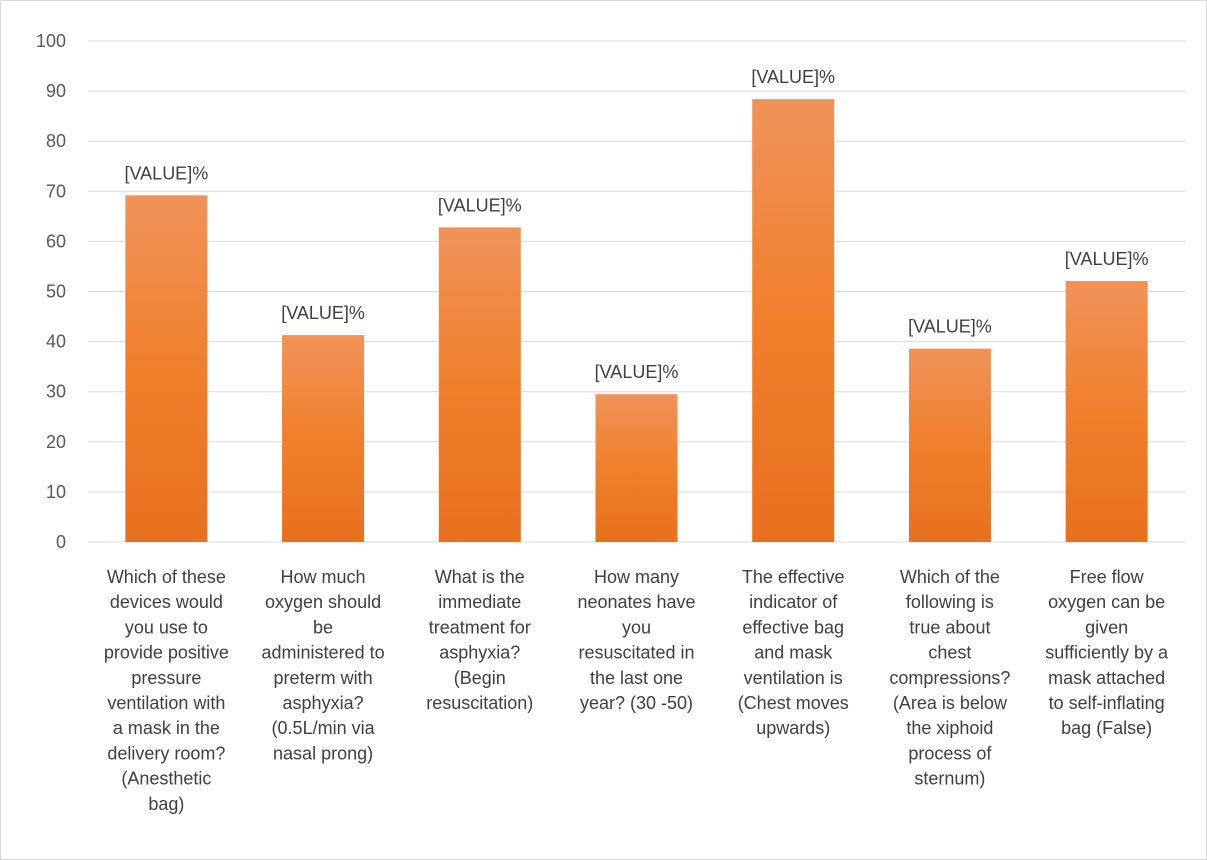 This screenshot has height=860, width=1207. Describe the element at coordinates (793, 602) in the screenshot. I see `category-label-line: indicator of` at that location.